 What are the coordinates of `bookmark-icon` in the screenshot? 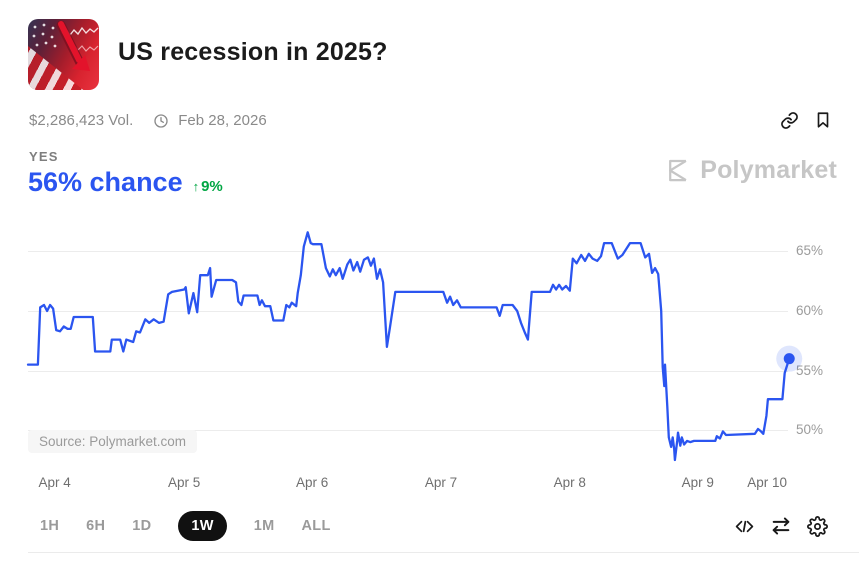 It's located at (823, 120).